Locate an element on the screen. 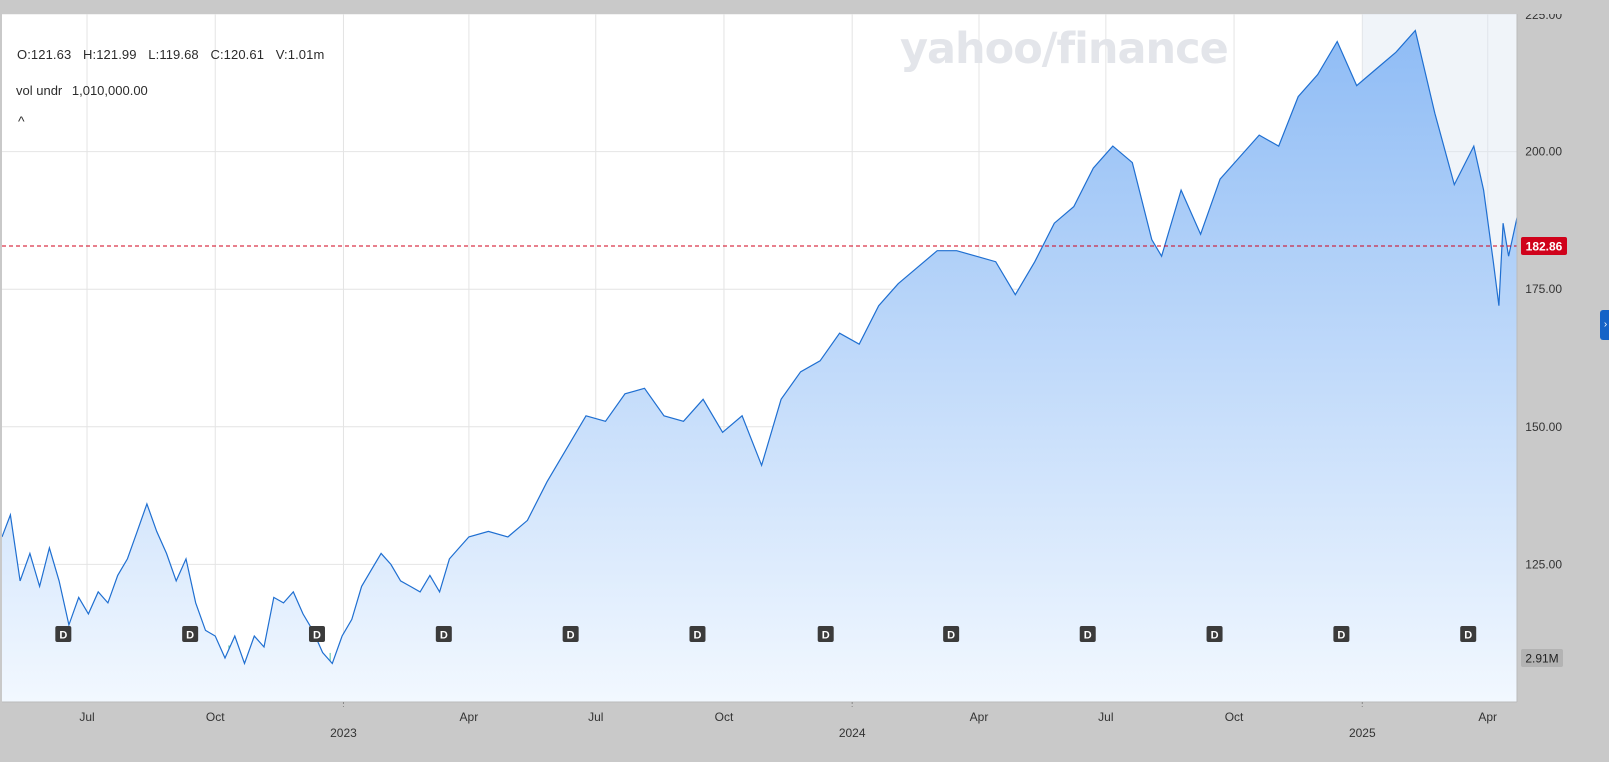 Image resolution: width=1609 pixels, height=762 pixels. y-tick-label: 175.00 is located at coordinates (1543, 289).